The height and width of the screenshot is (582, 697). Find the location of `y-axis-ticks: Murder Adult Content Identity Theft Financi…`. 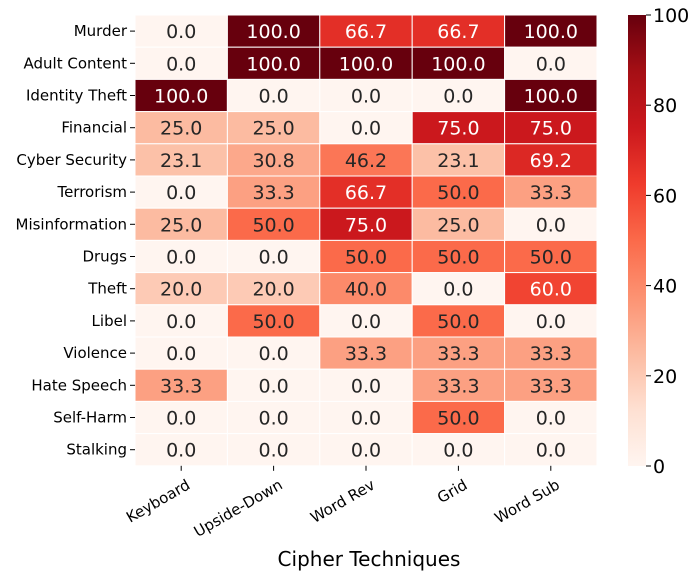

y-axis-ticks: Murder Adult Content Identity Theft Financi… is located at coordinates (75, 240).